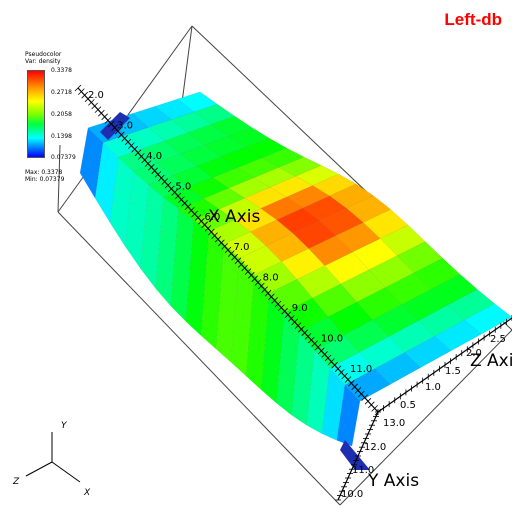 The width and height of the screenshot is (512, 512). What do you see at coordinates (453, 371) in the screenshot?
I see `z-axis-tick-label: 1.5` at bounding box center [453, 371].